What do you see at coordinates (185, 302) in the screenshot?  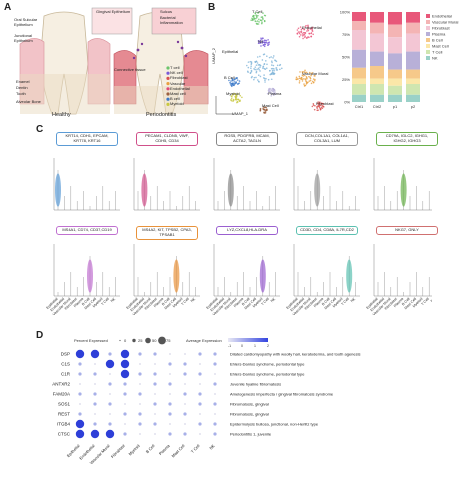 I see `violin-x-label: T Cell` at bounding box center [185, 302].